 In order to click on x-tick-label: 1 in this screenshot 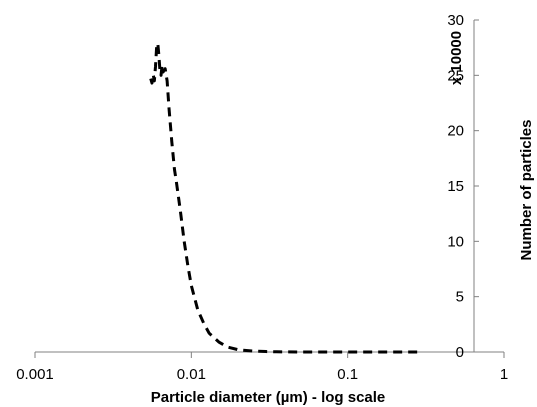, I will do `click(504, 374)`.